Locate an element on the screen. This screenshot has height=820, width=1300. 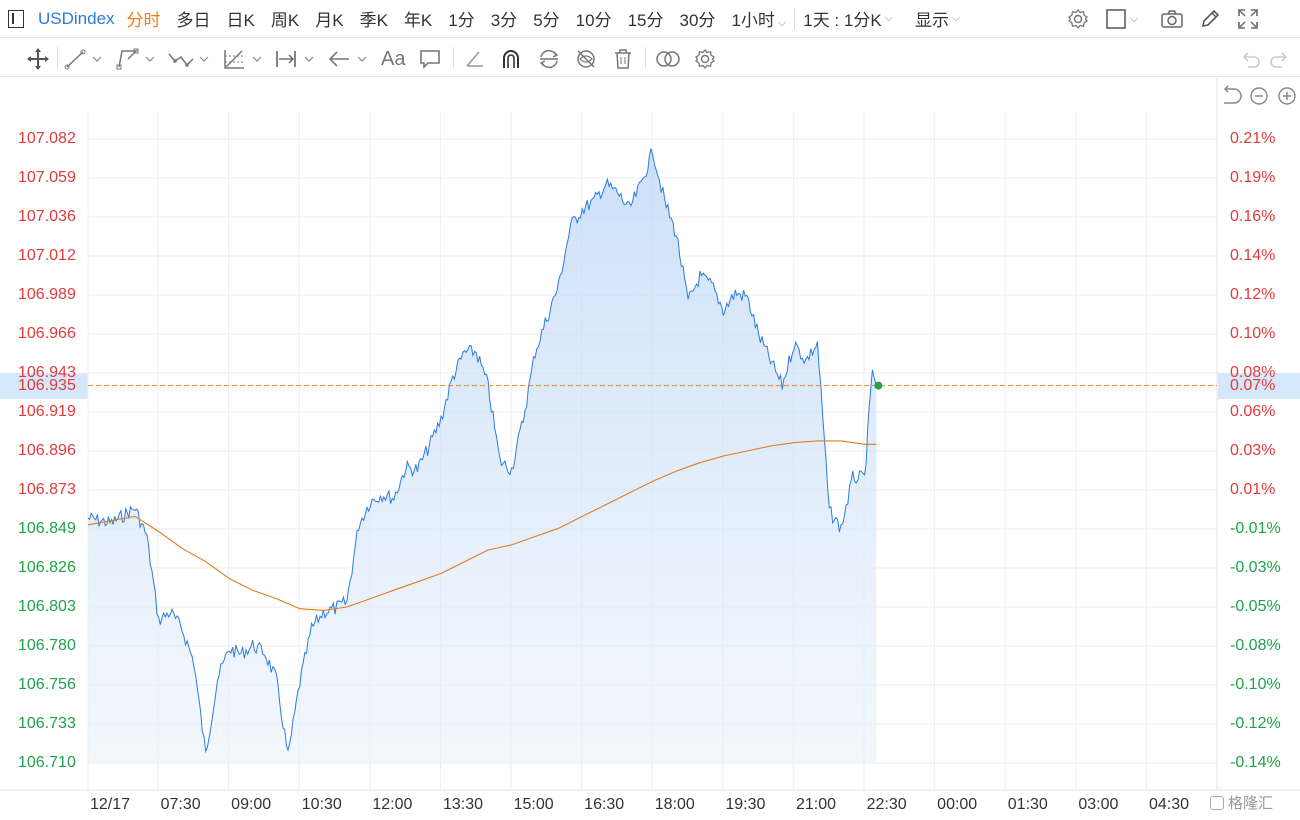
trash-icon is located at coordinates (623, 59).